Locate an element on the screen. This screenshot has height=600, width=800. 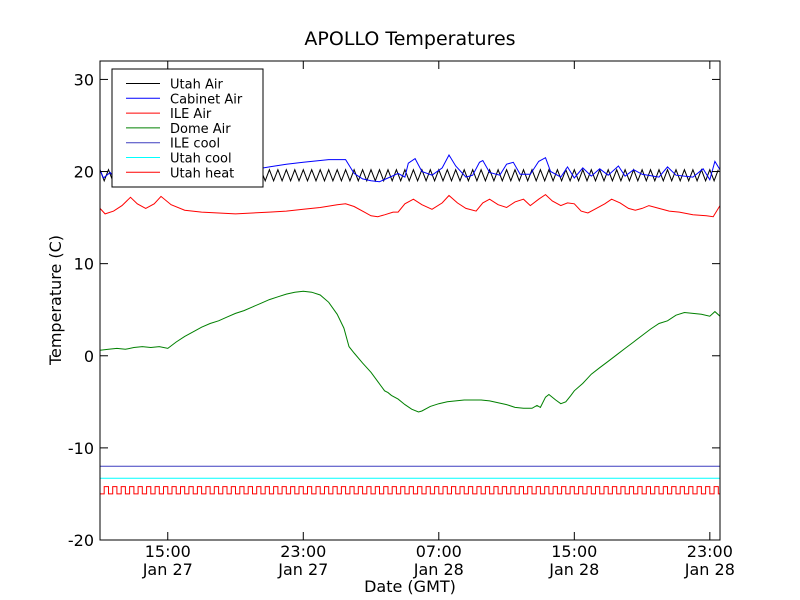
x-axis-label: Date (GMT) is located at coordinates (410, 586).